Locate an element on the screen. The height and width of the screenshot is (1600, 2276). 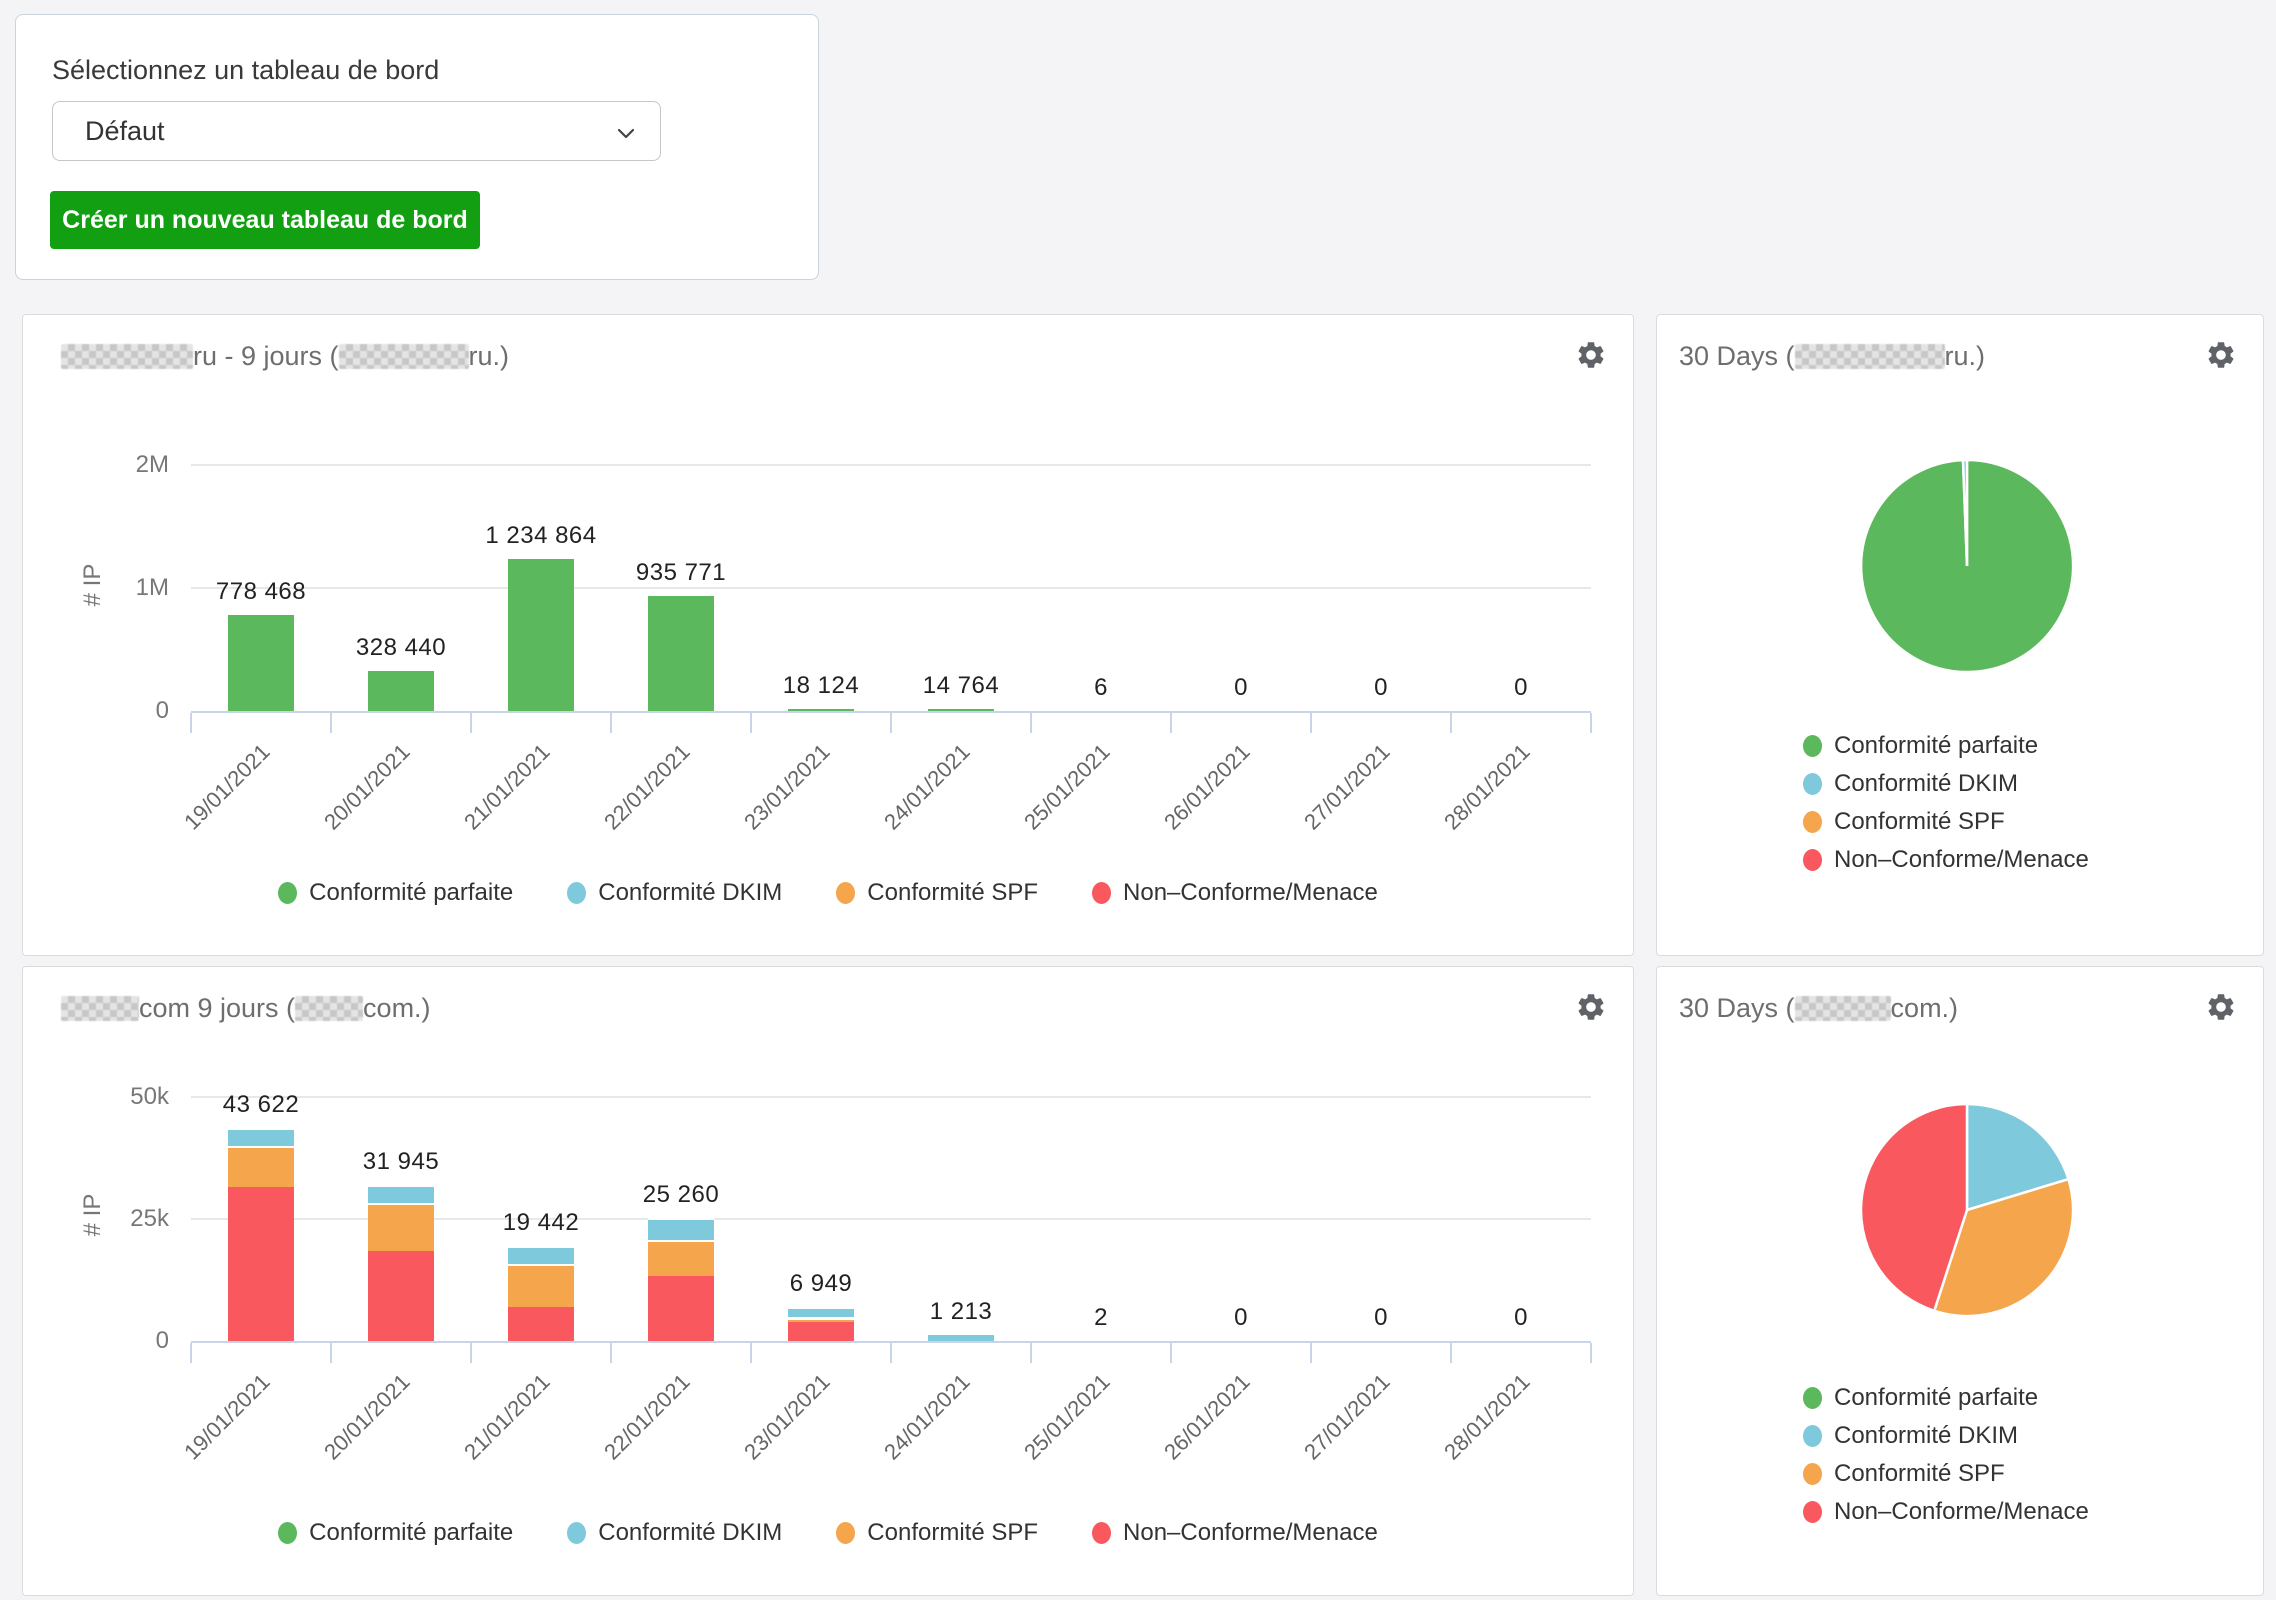
card-title-text: com.) is located at coordinates (1924, 1008).